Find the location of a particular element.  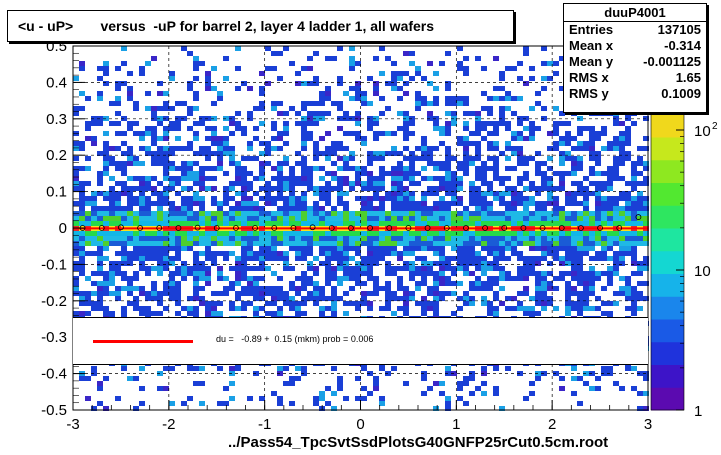

y-tick-label: -0.1 is located at coordinates (54, 264).